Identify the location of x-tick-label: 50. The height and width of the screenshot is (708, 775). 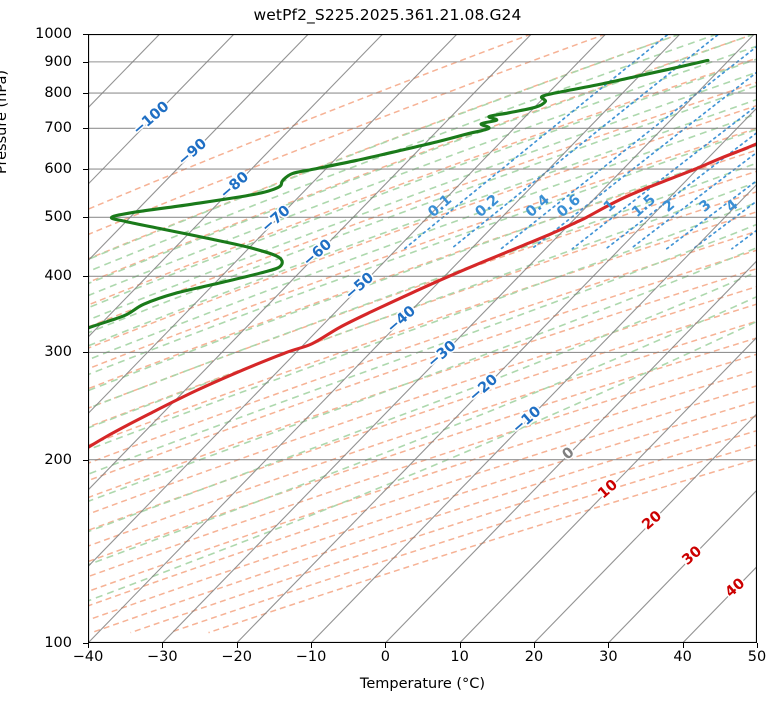
(757, 657).